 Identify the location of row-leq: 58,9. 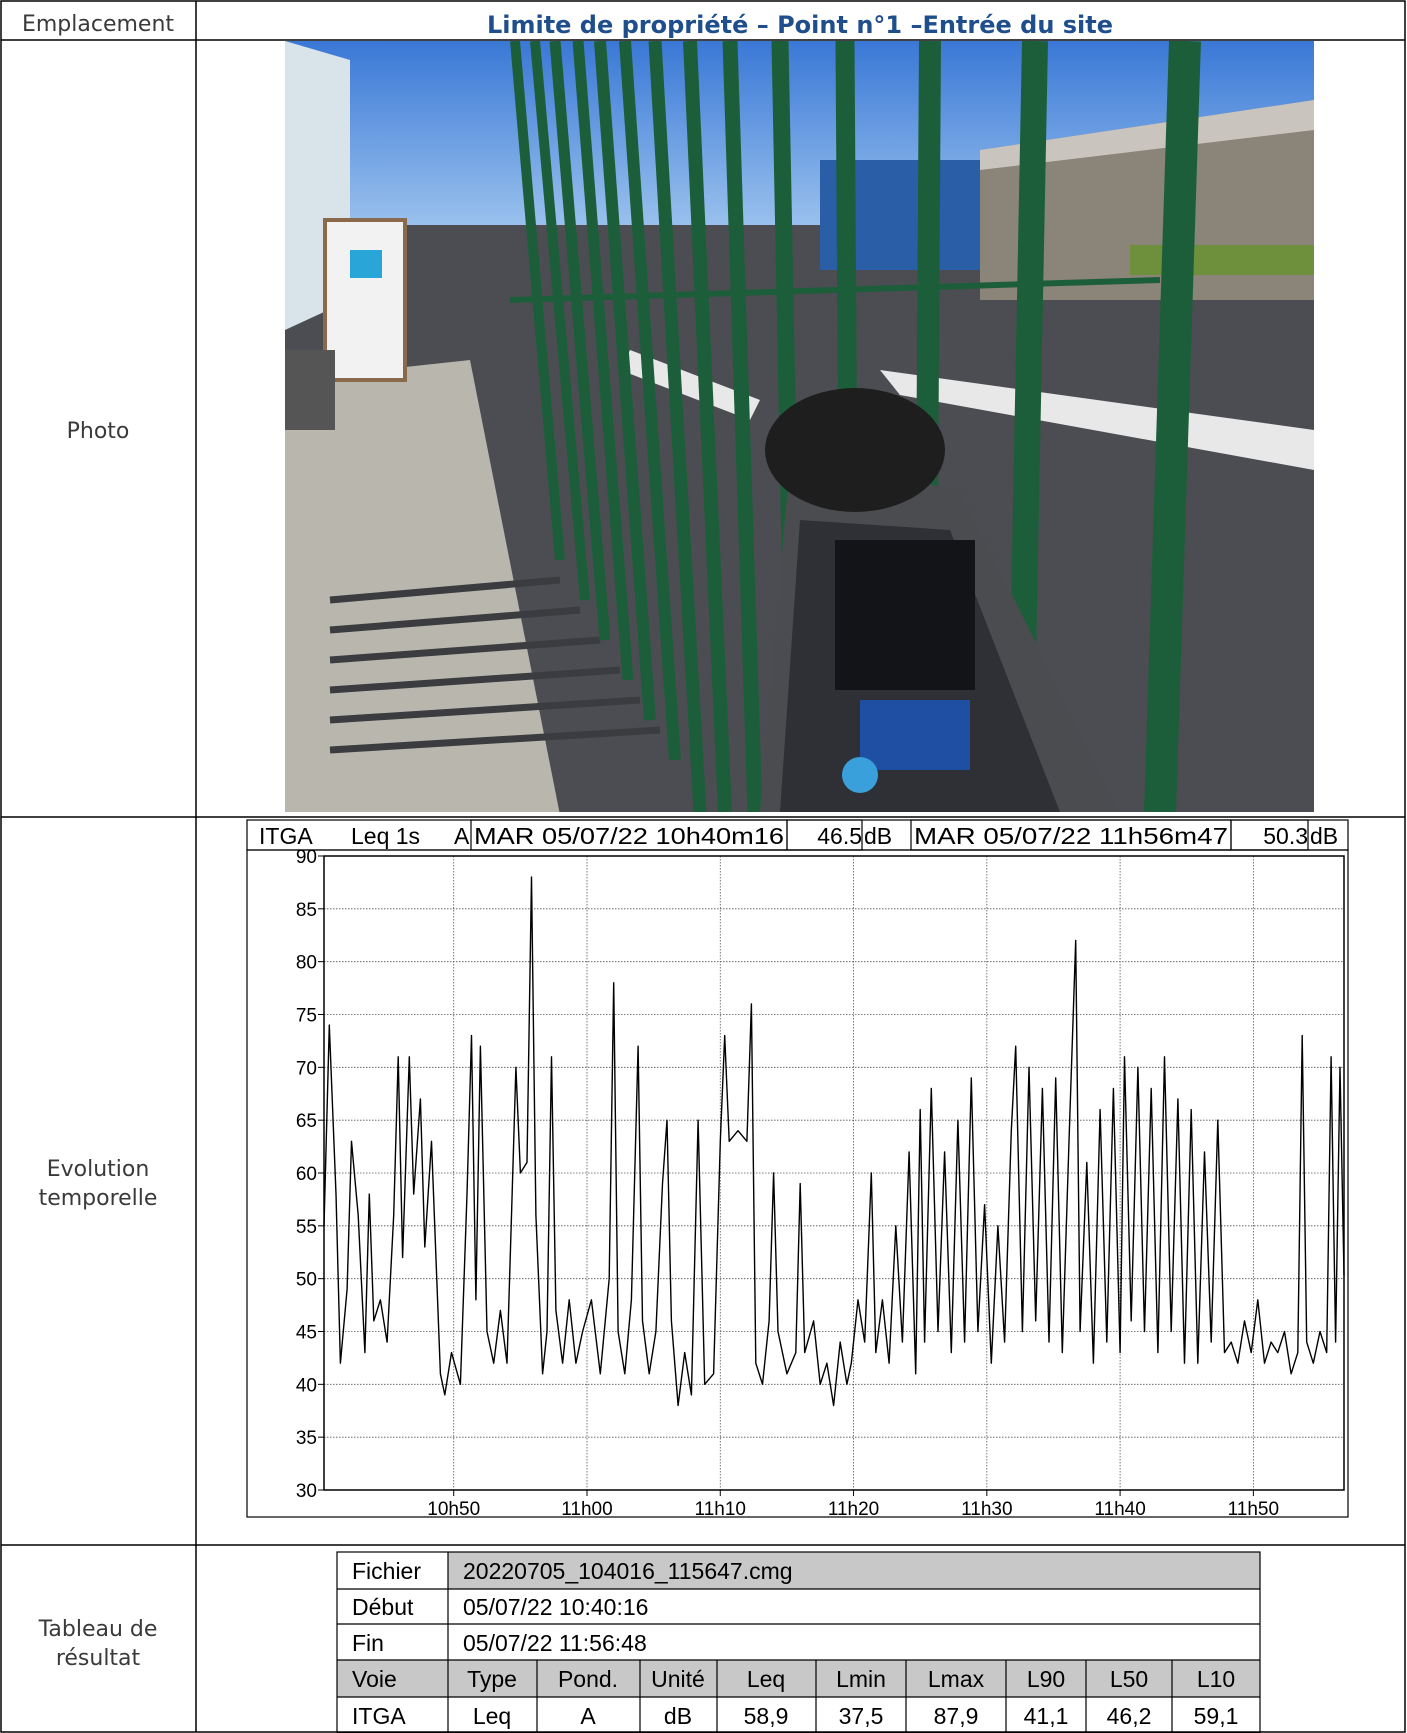
(766, 1716).